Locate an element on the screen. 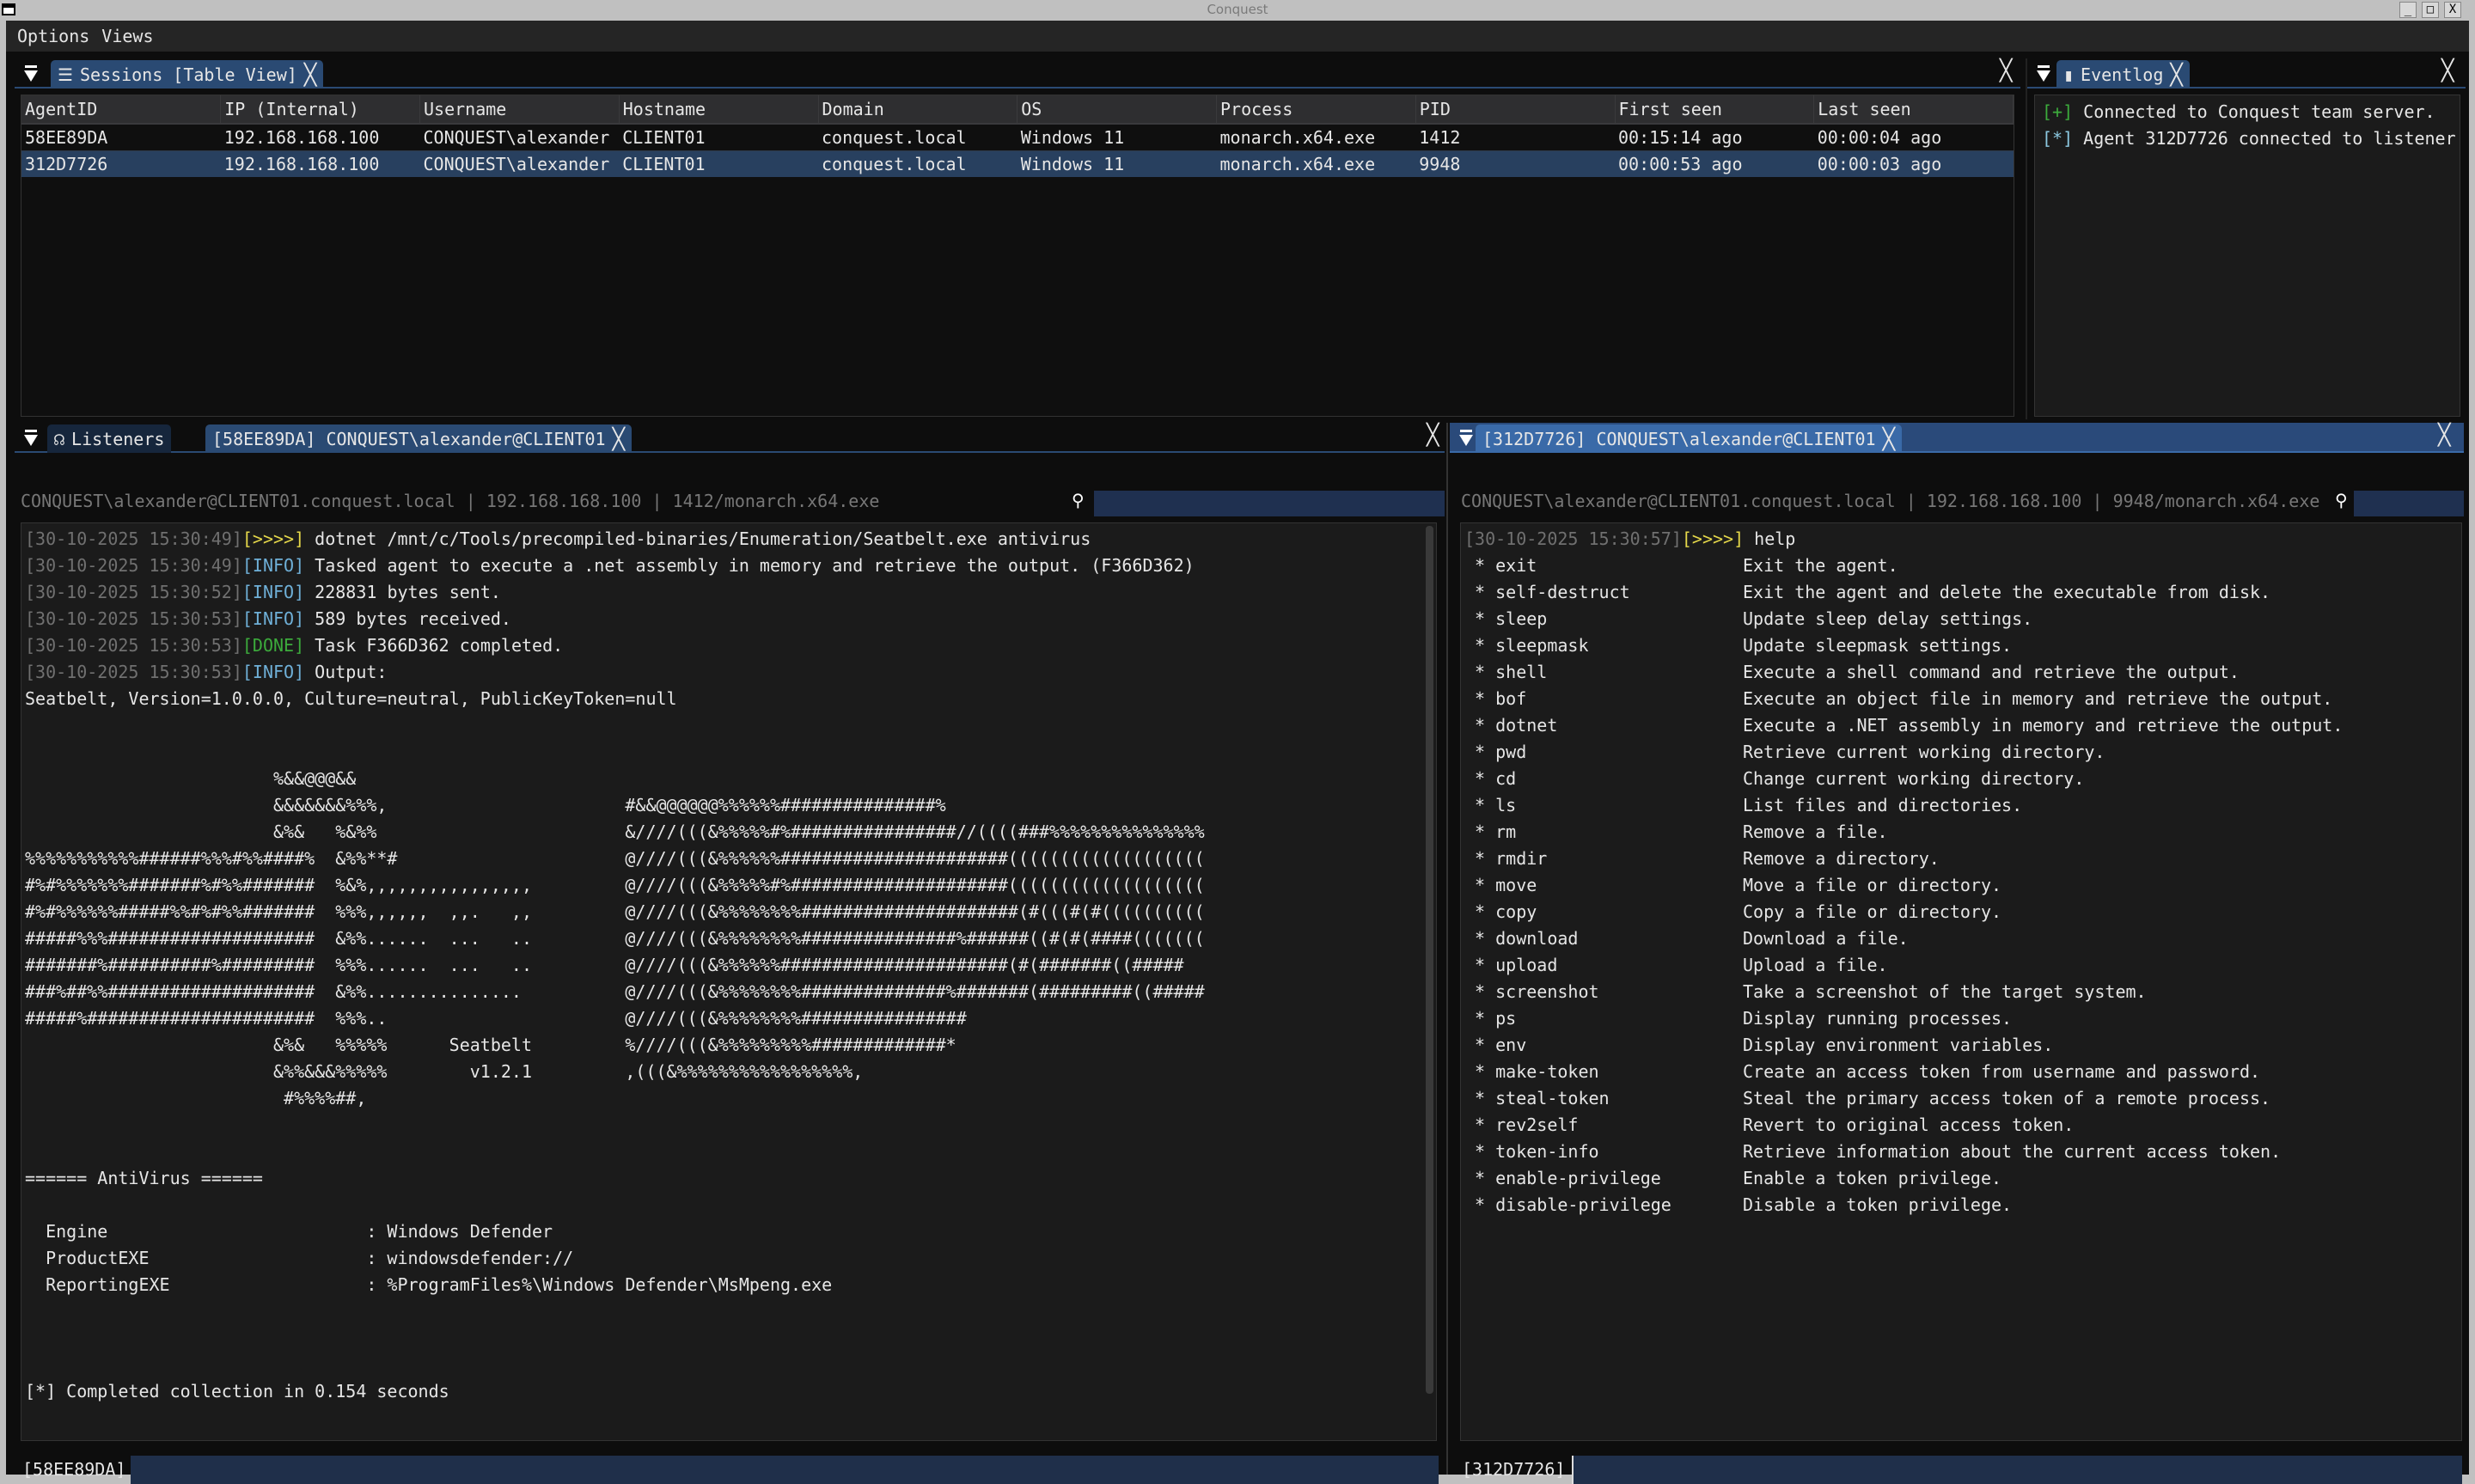 The width and height of the screenshot is (2475, 1484). menu-views: Views is located at coordinates (127, 36).